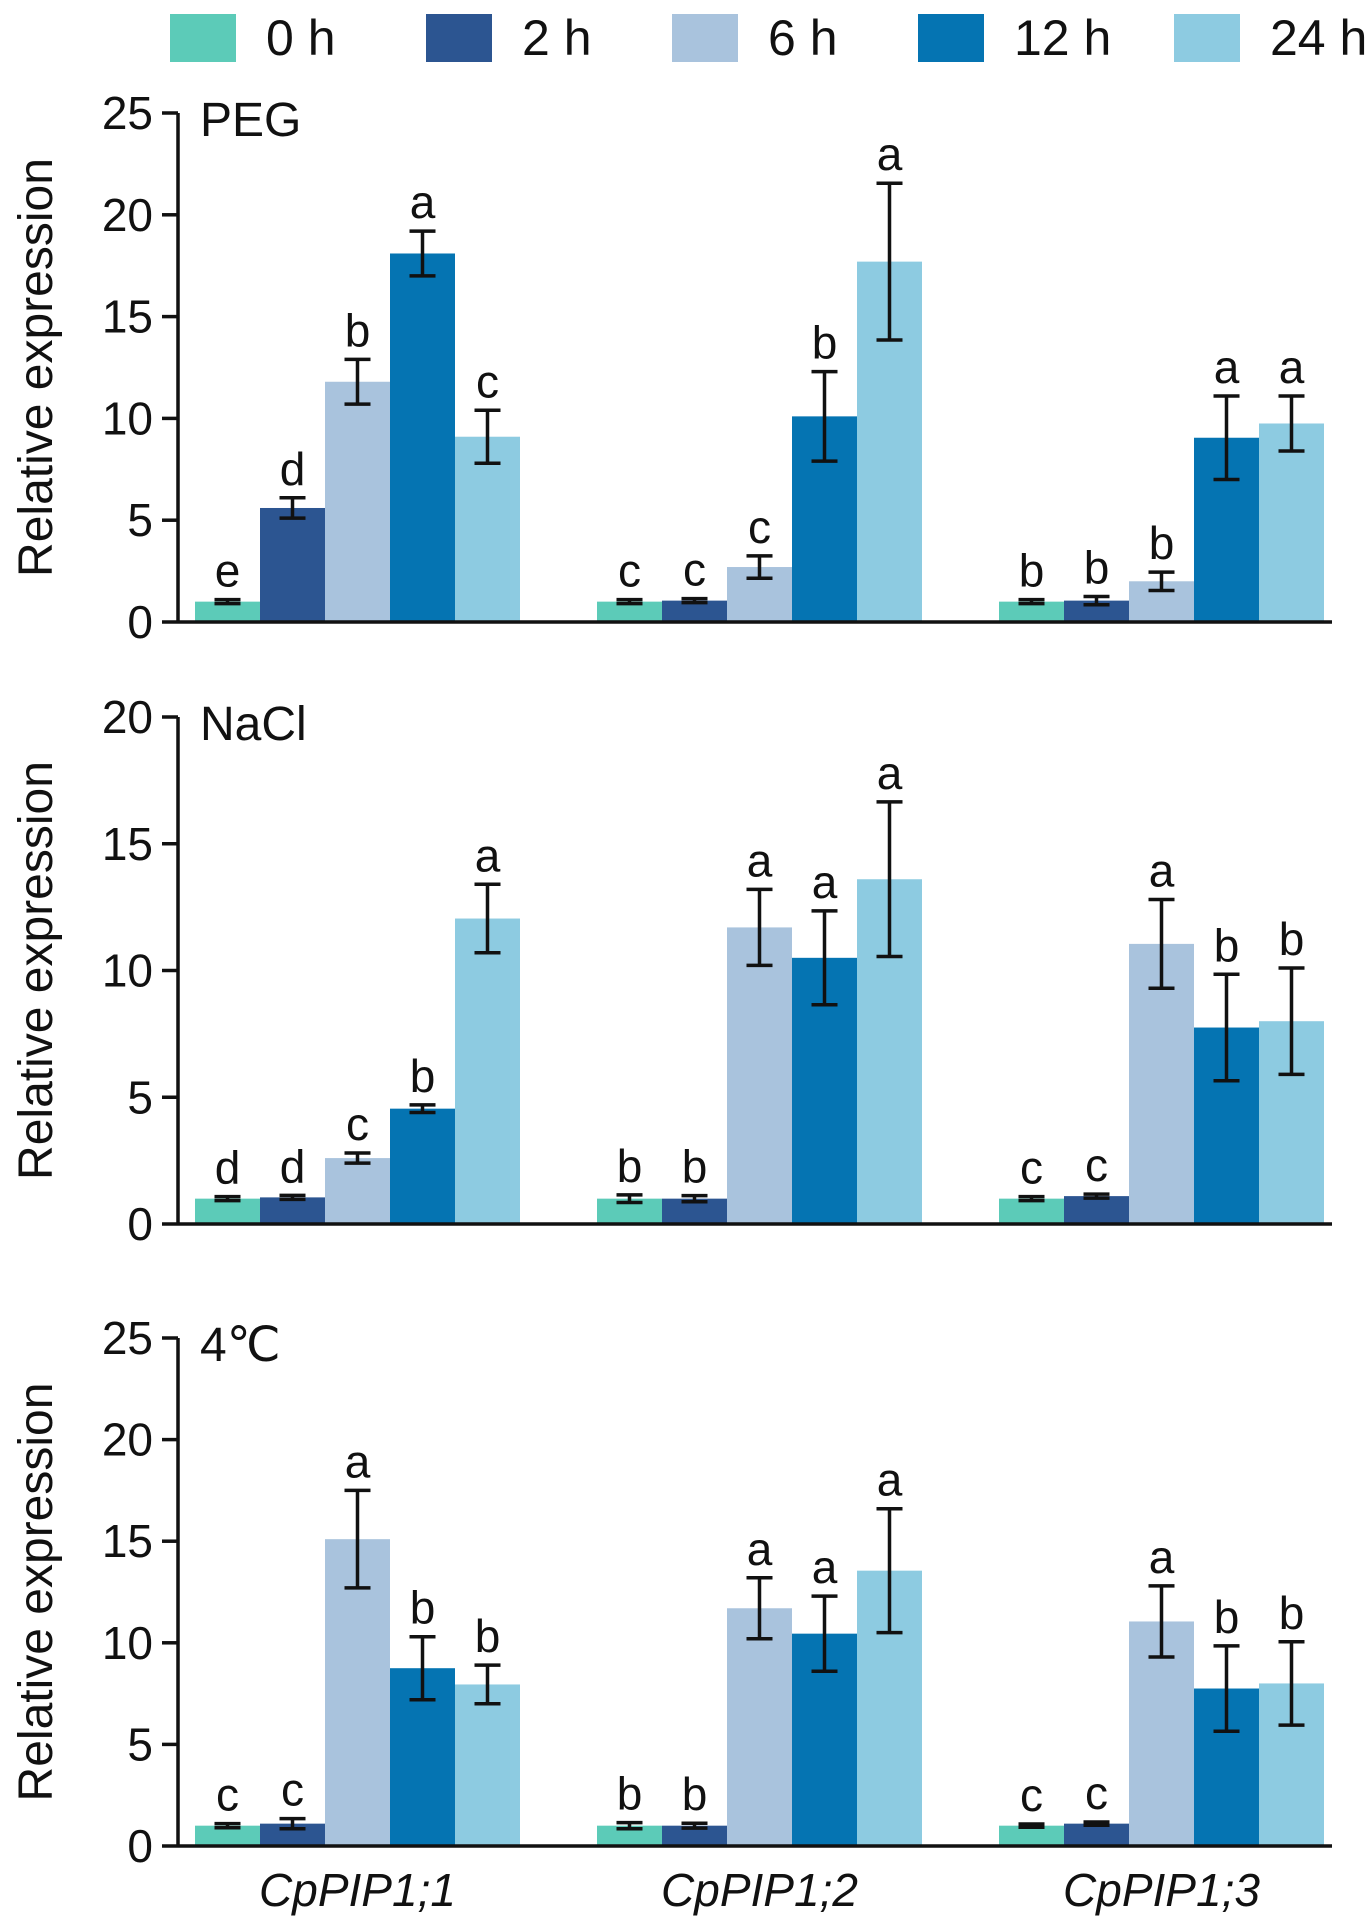 The image size is (1370, 1922). What do you see at coordinates (705, 38) in the screenshot?
I see `legend-swatch-6h` at bounding box center [705, 38].